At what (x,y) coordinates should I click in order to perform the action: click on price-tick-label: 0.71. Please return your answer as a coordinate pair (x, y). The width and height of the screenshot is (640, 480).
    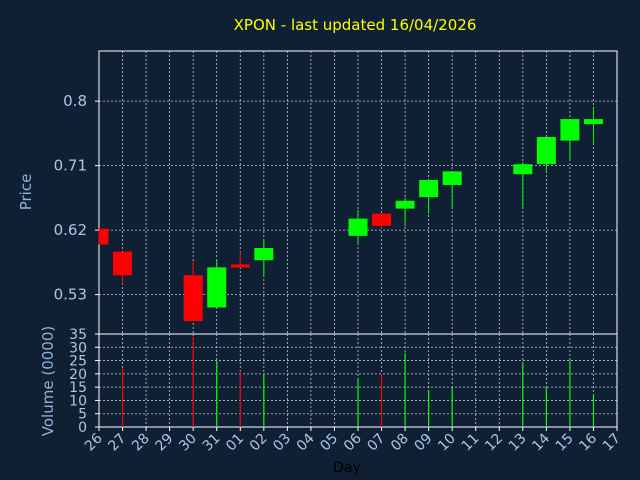
    Looking at the image, I should click on (70, 166).